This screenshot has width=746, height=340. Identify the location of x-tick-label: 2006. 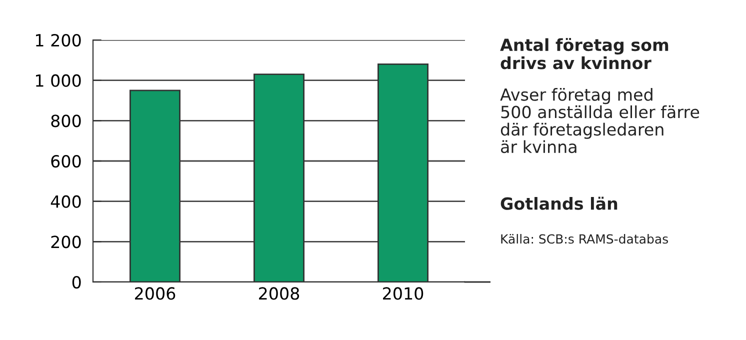
(155, 293).